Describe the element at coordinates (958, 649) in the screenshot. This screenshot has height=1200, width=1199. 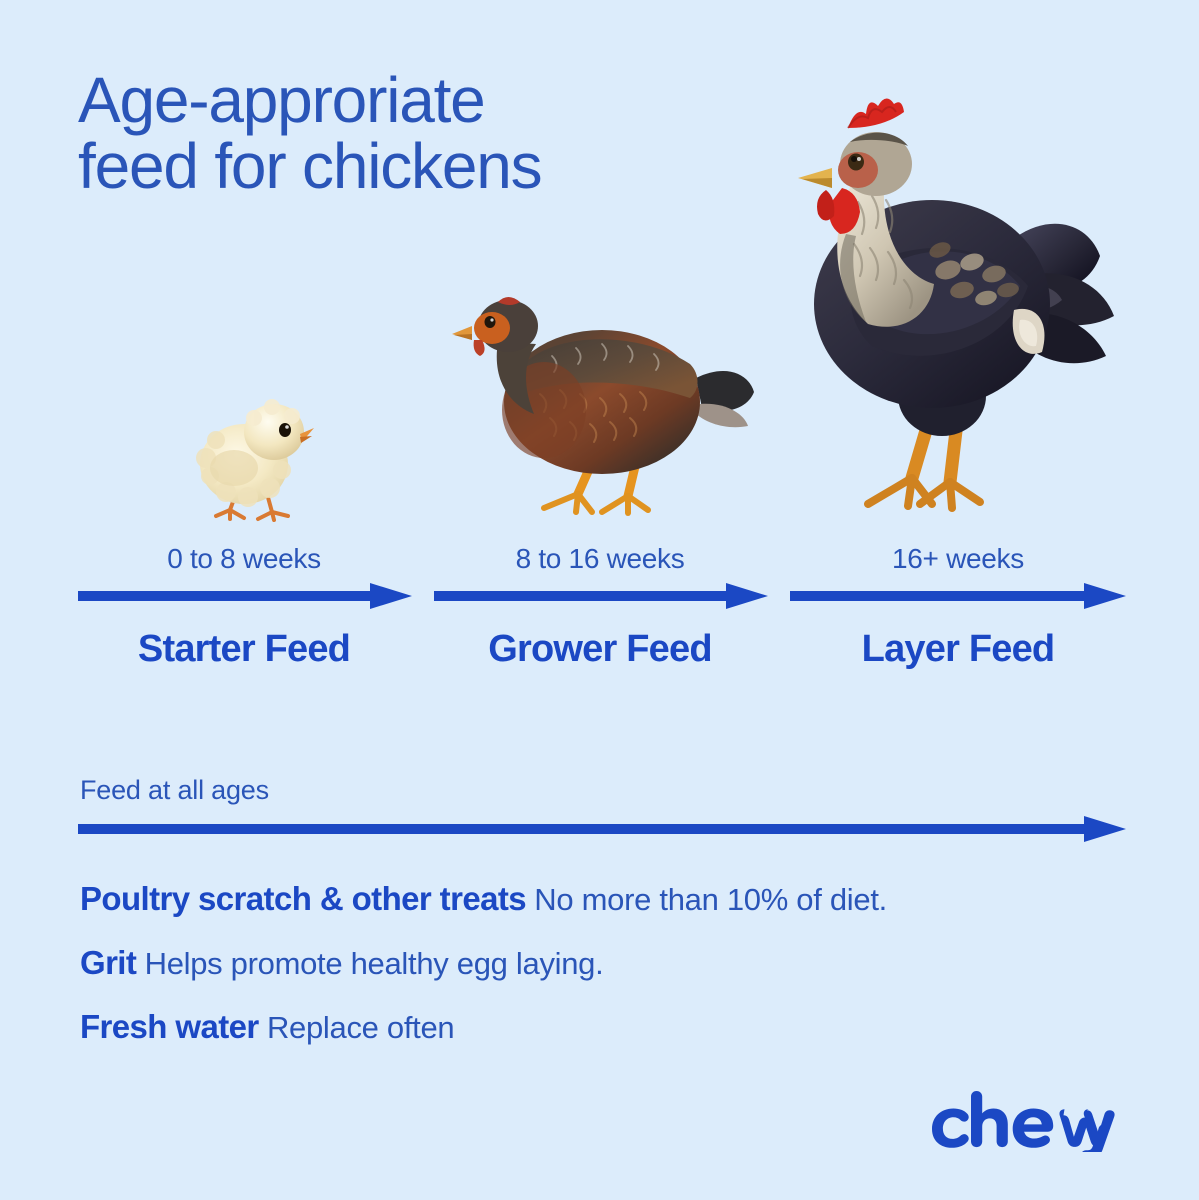
I see `feed-name-stage-3: Layer Feed` at that location.